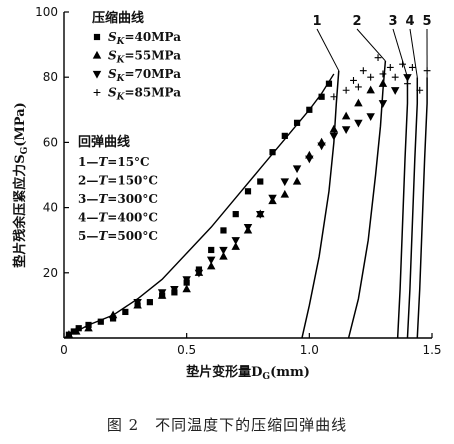 The width and height of the screenshot is (454, 444). I want to click on x-tick-label: 1.5, so click(431, 350).